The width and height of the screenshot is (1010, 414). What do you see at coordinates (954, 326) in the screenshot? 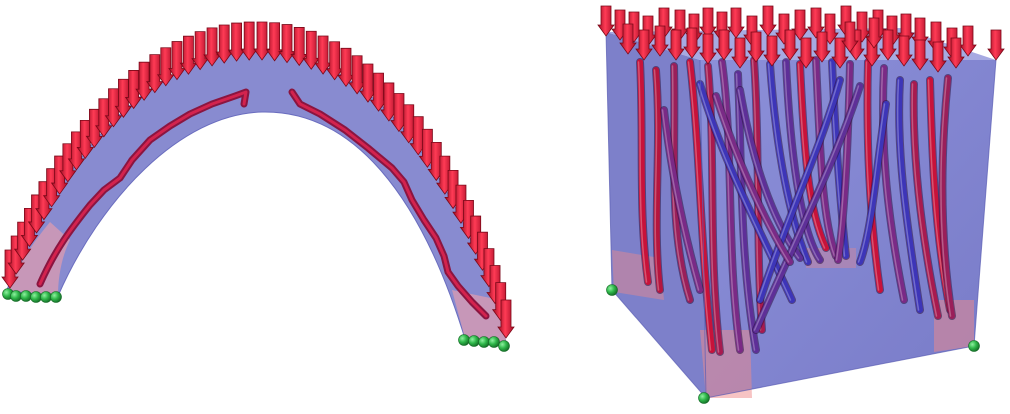
I see `cube-corner-tint-right` at bounding box center [954, 326].